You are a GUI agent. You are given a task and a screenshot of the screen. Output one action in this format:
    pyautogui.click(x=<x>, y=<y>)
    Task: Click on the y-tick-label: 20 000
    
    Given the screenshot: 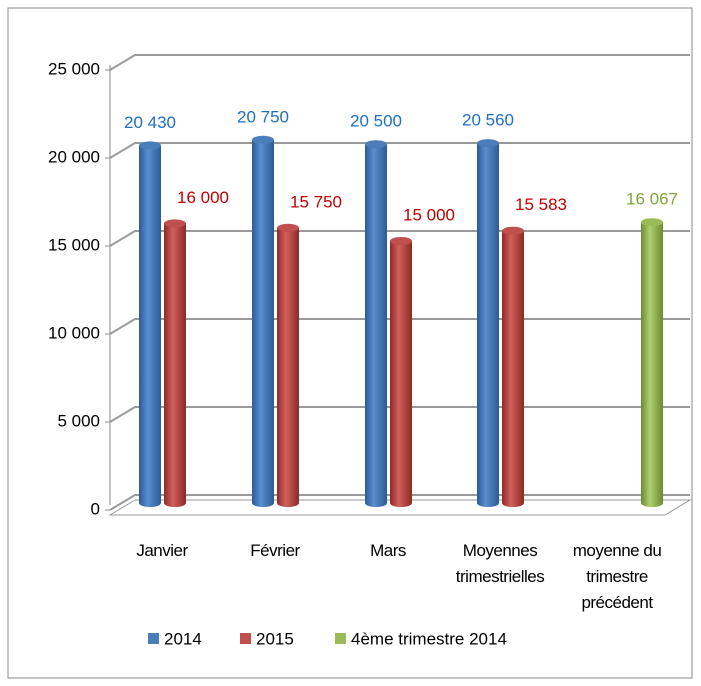 What is the action you would take?
    pyautogui.click(x=74, y=156)
    